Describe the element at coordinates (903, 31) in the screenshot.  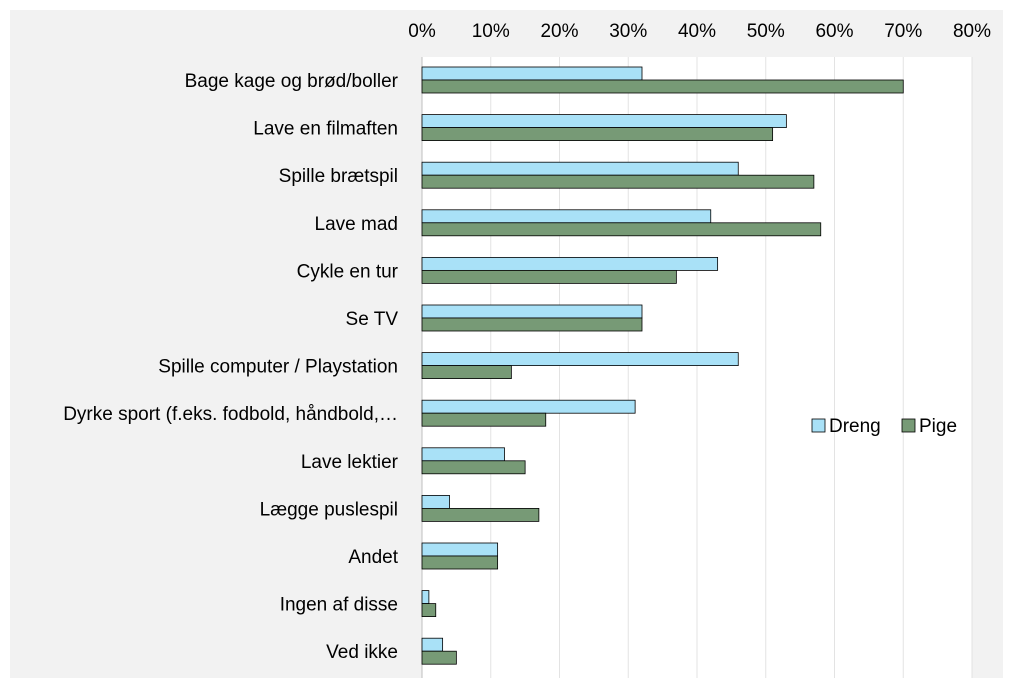
I see `x-tick-label: 70%` at that location.